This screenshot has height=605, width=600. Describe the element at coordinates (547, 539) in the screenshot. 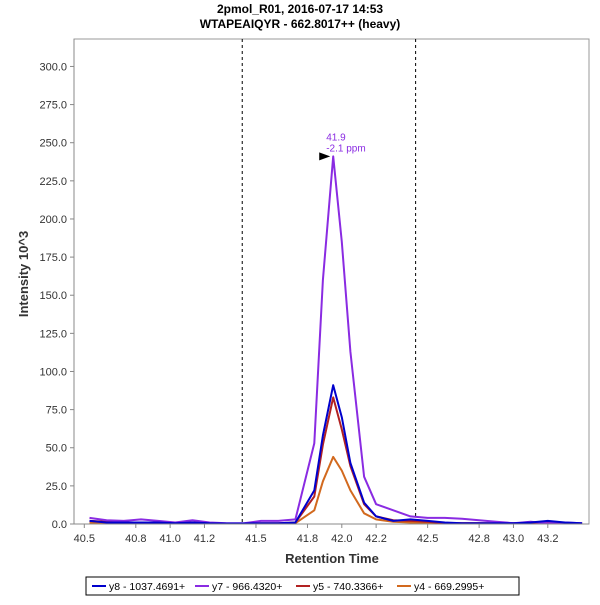

I see `x-tick-label: 43.2` at that location.